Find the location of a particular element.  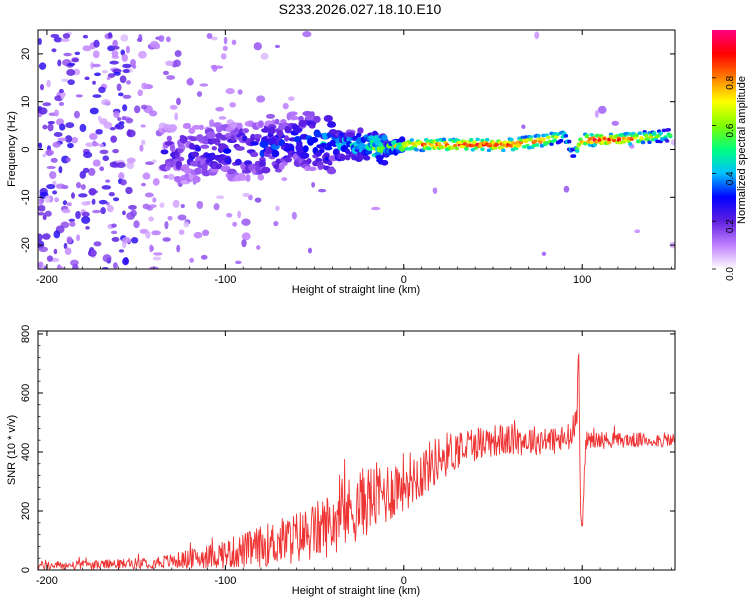

spectrogram-y-label: Frequency (Hz) is located at coordinates (12, 149).